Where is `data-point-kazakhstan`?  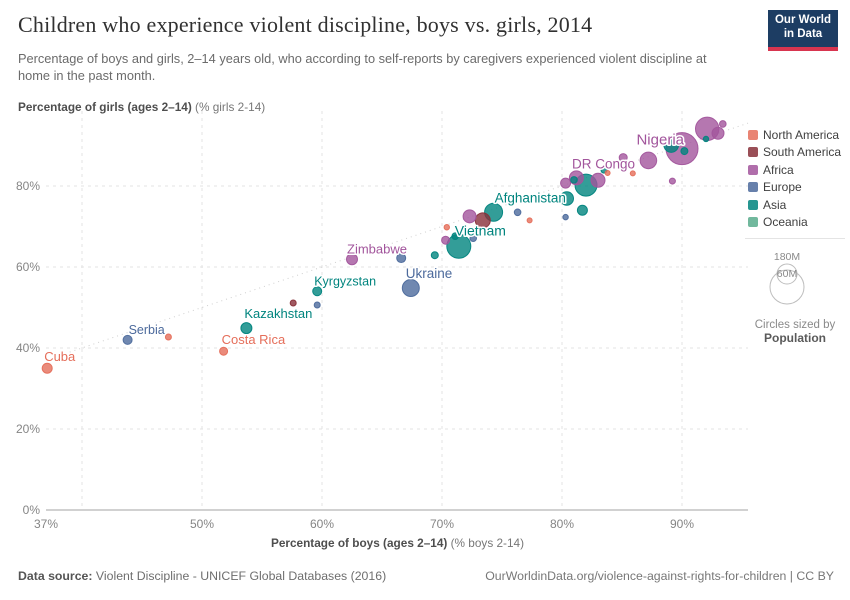
data-point-kazakhstan is located at coordinates (246, 328).